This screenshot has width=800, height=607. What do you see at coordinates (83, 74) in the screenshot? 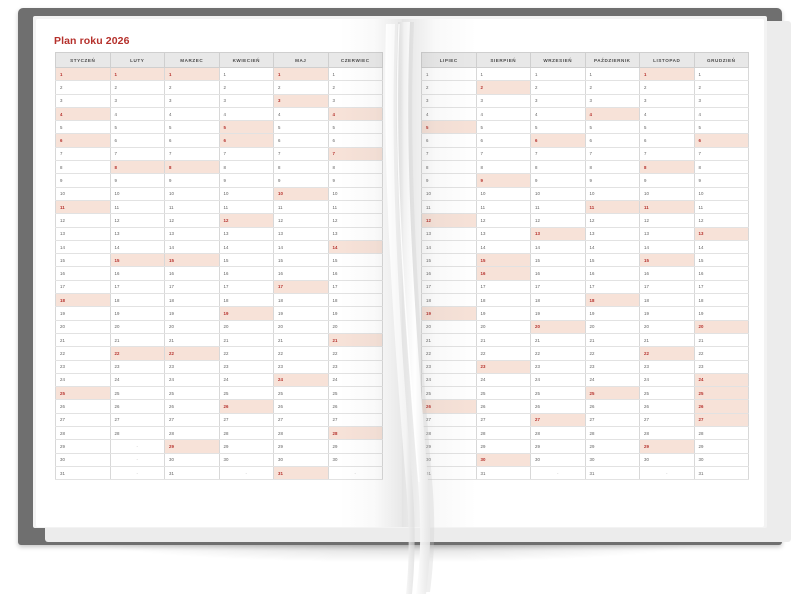
I see `day-cell-highlighted: 1` at bounding box center [83, 74].